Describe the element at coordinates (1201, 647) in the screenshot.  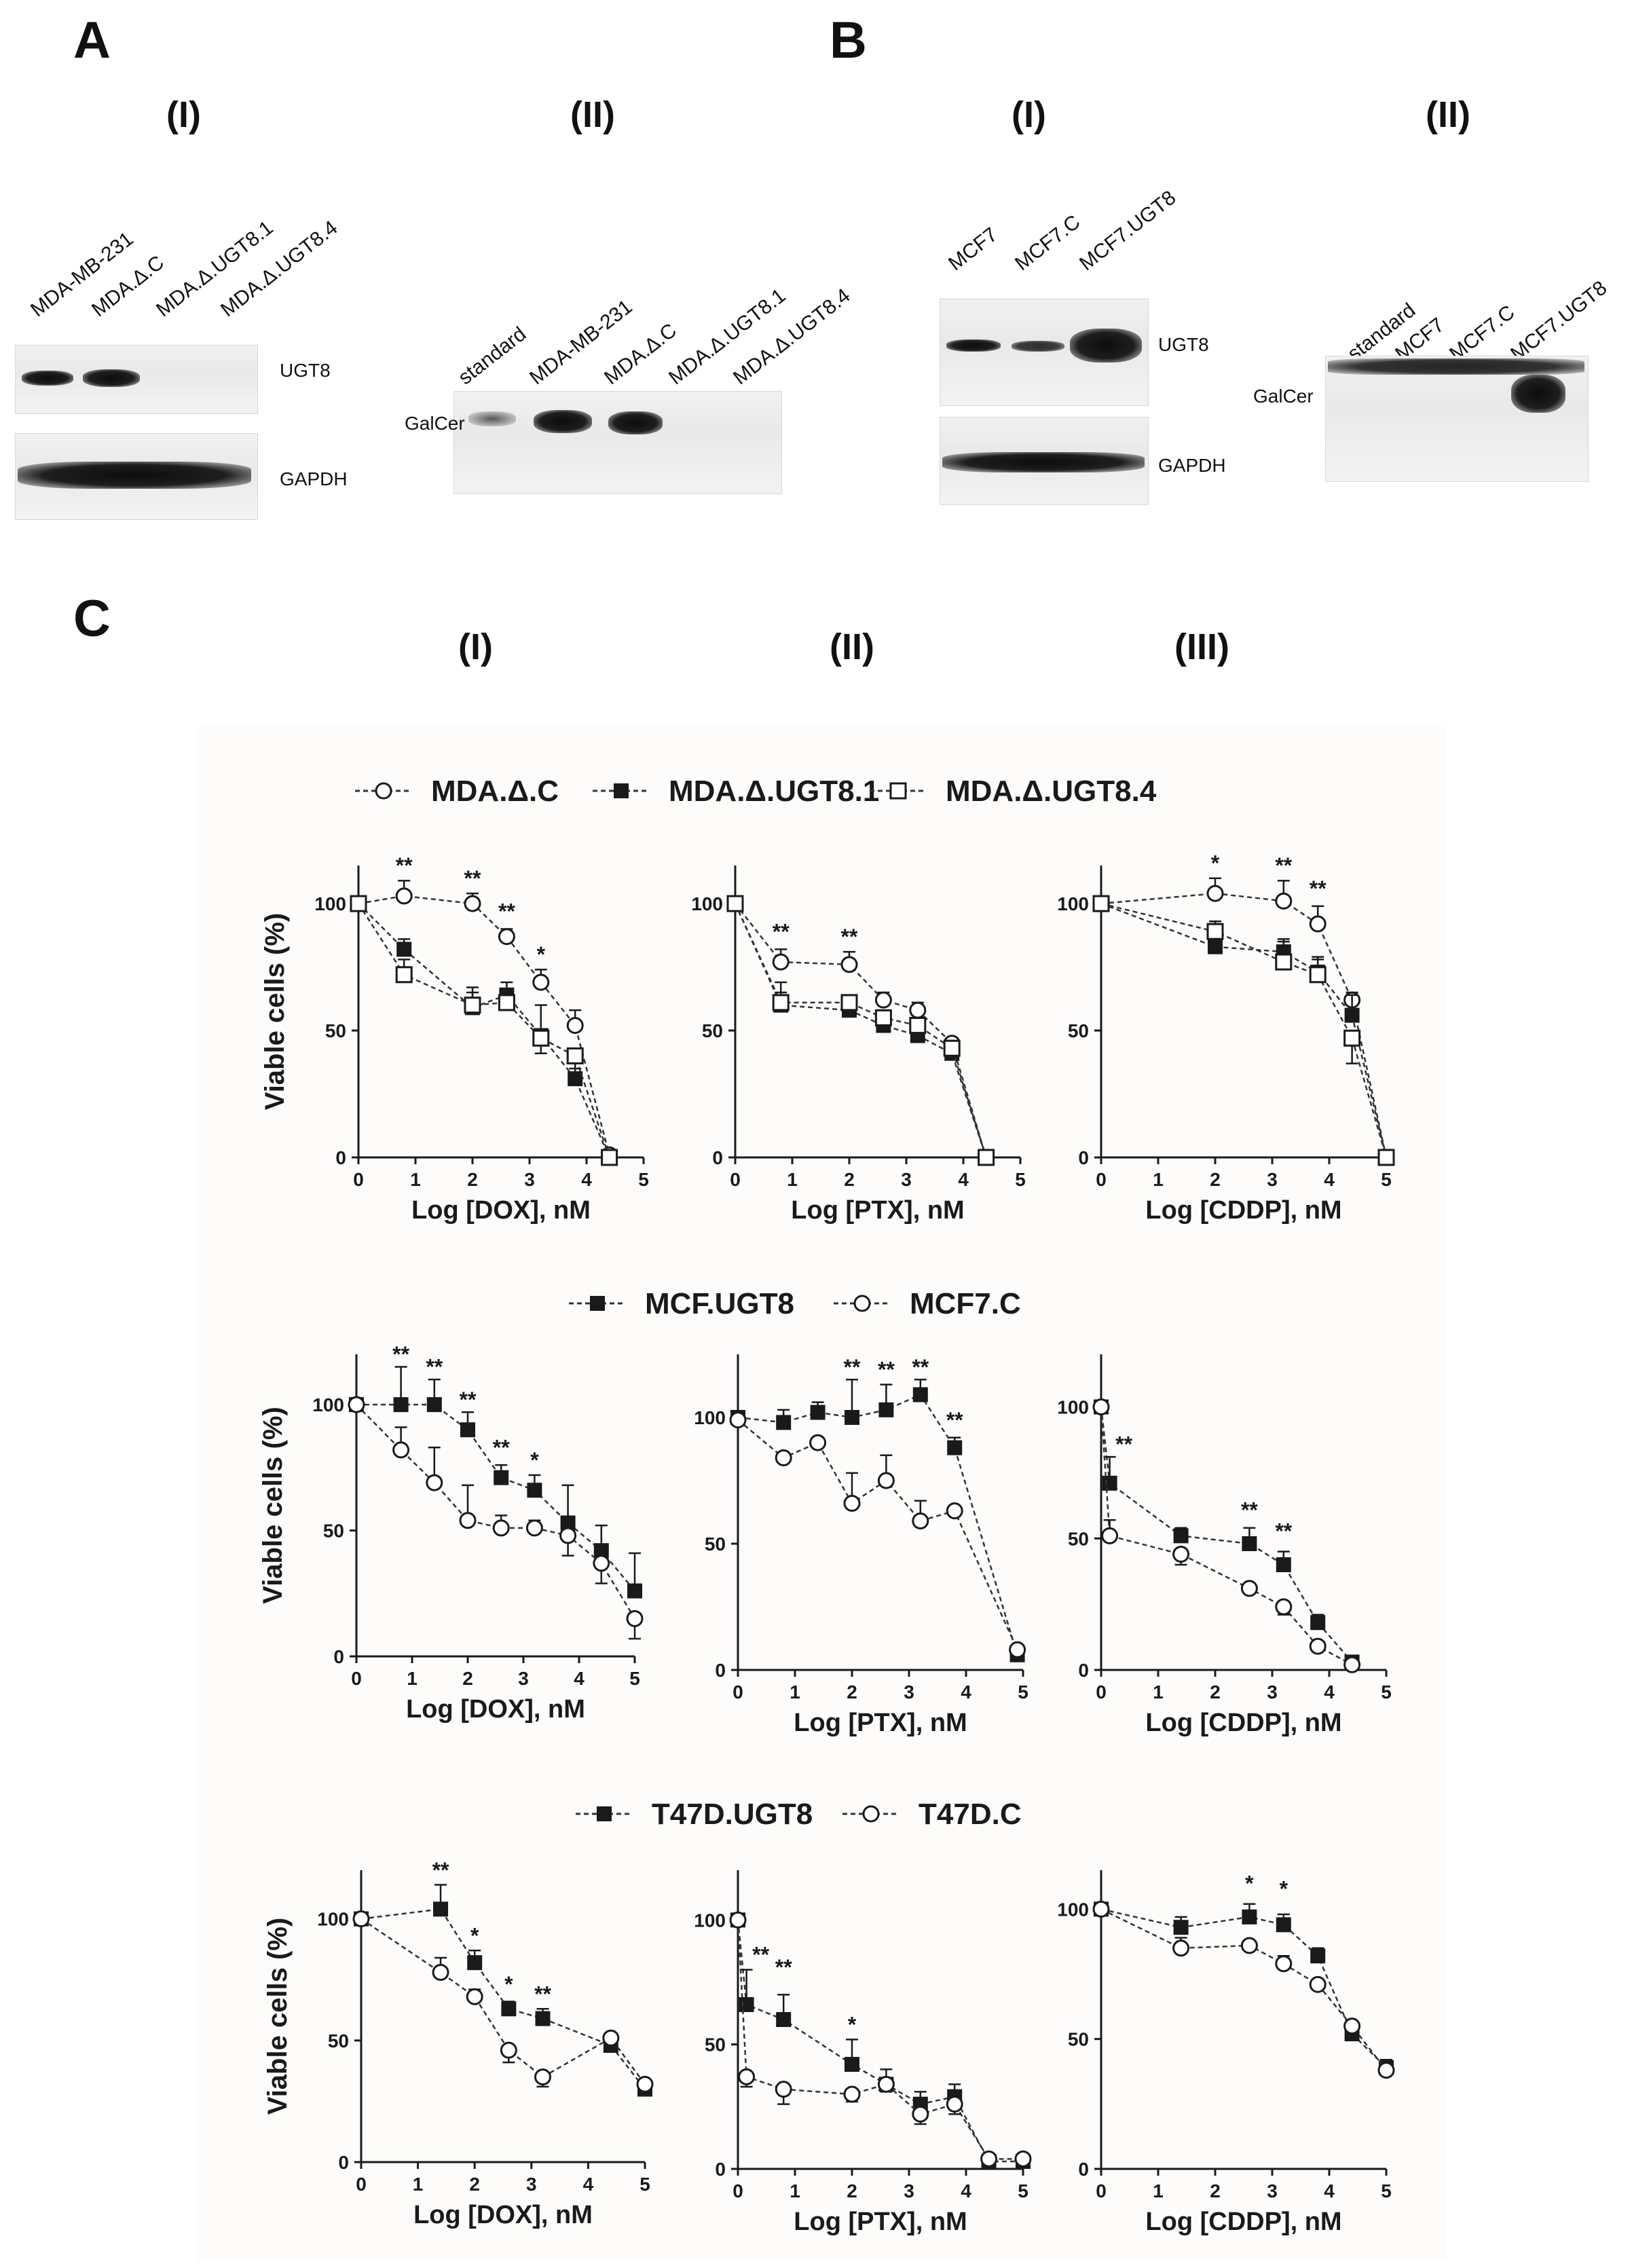
I see `sublabel-c-iii: (III)` at that location.